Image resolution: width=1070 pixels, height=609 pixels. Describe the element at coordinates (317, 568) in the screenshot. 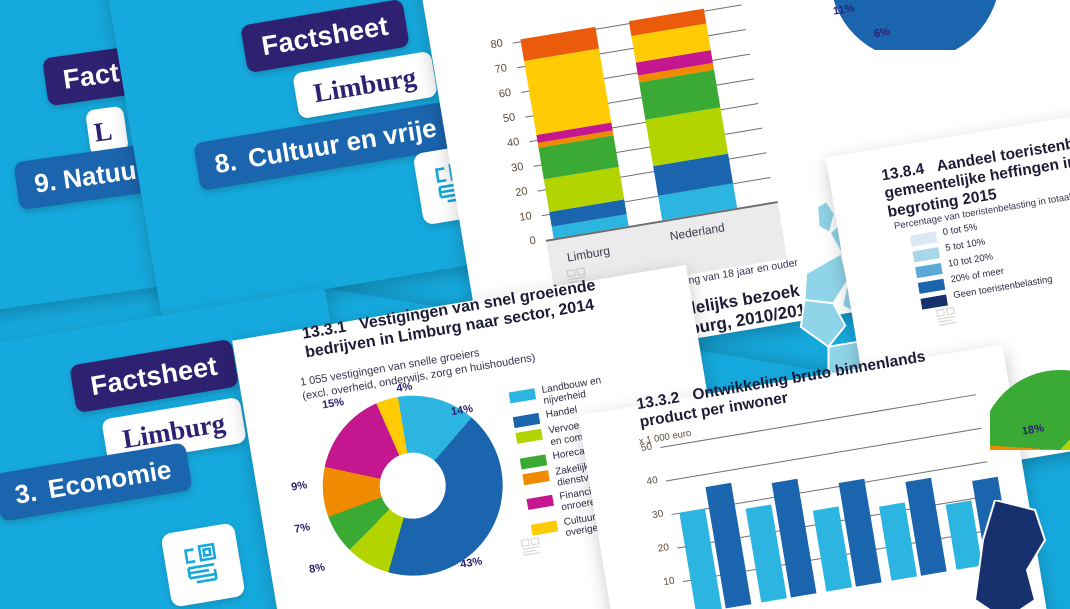

I see `donut-label-8: 8%` at that location.